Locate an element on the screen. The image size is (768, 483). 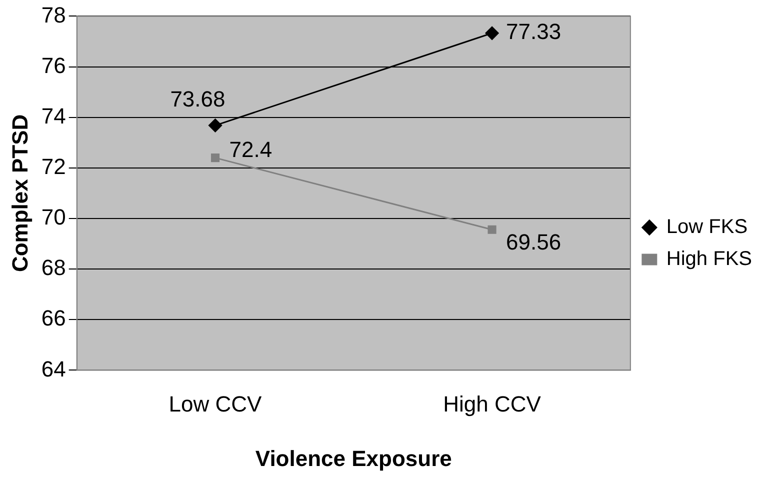
y-tick-label: 76 is located at coordinates (53, 65).